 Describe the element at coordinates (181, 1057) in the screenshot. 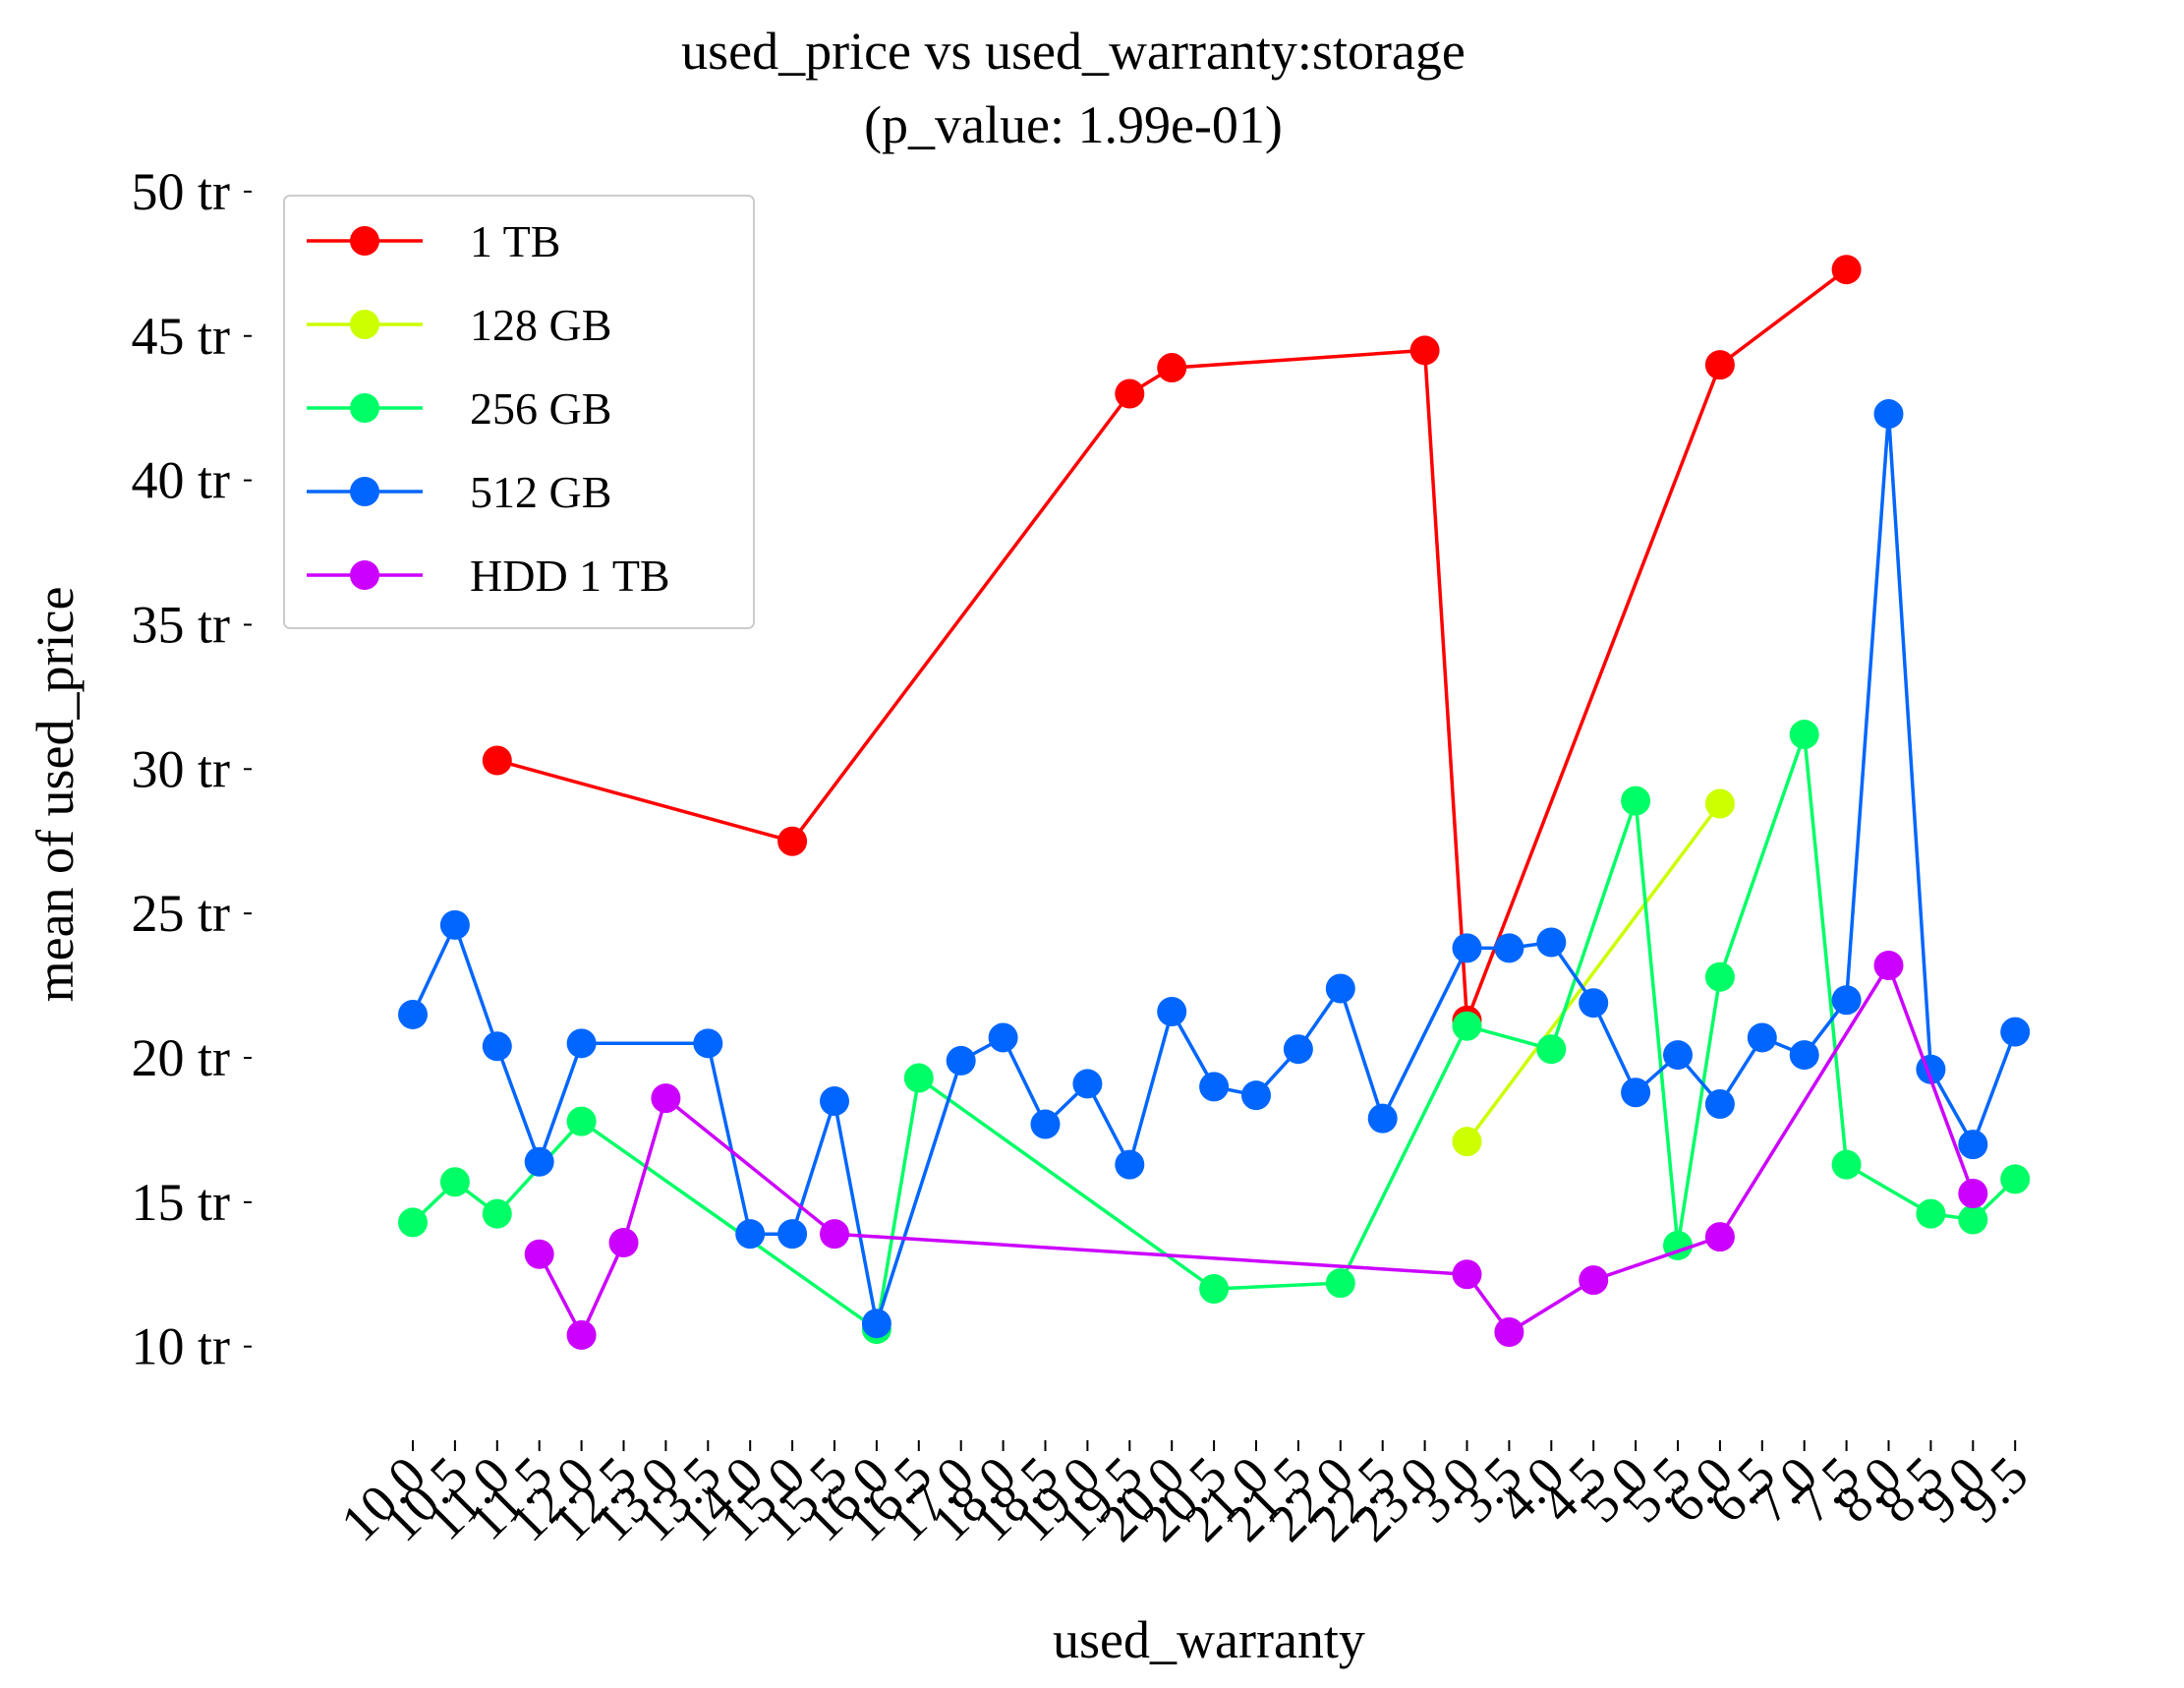

I see `y-tick-label: 20 tr` at that location.